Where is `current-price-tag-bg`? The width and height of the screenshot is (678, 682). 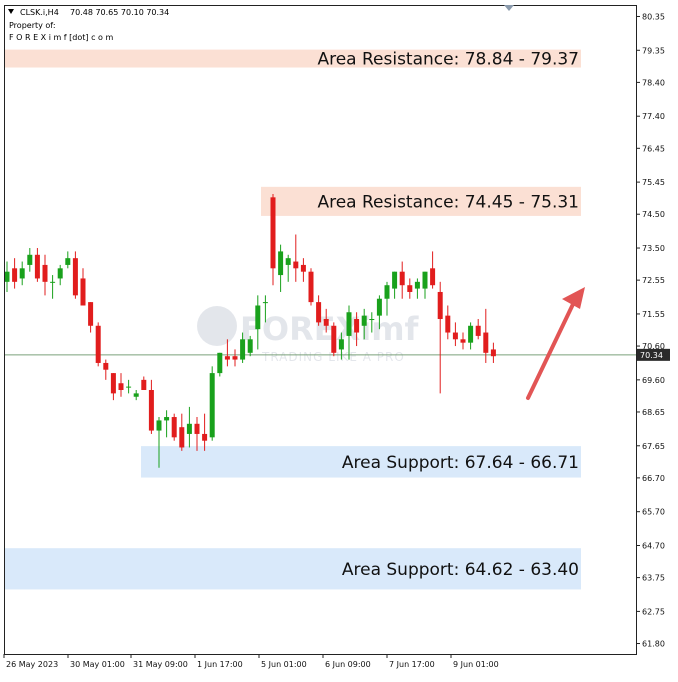 current-price-tag-bg is located at coordinates (653, 354).